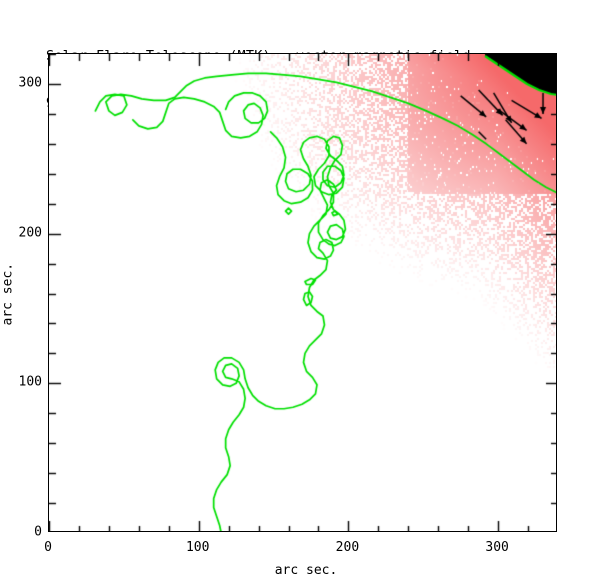 The width and height of the screenshot is (612, 585). What do you see at coordinates (30, 382) in the screenshot?
I see `y-tick-label: 100` at bounding box center [30, 382].